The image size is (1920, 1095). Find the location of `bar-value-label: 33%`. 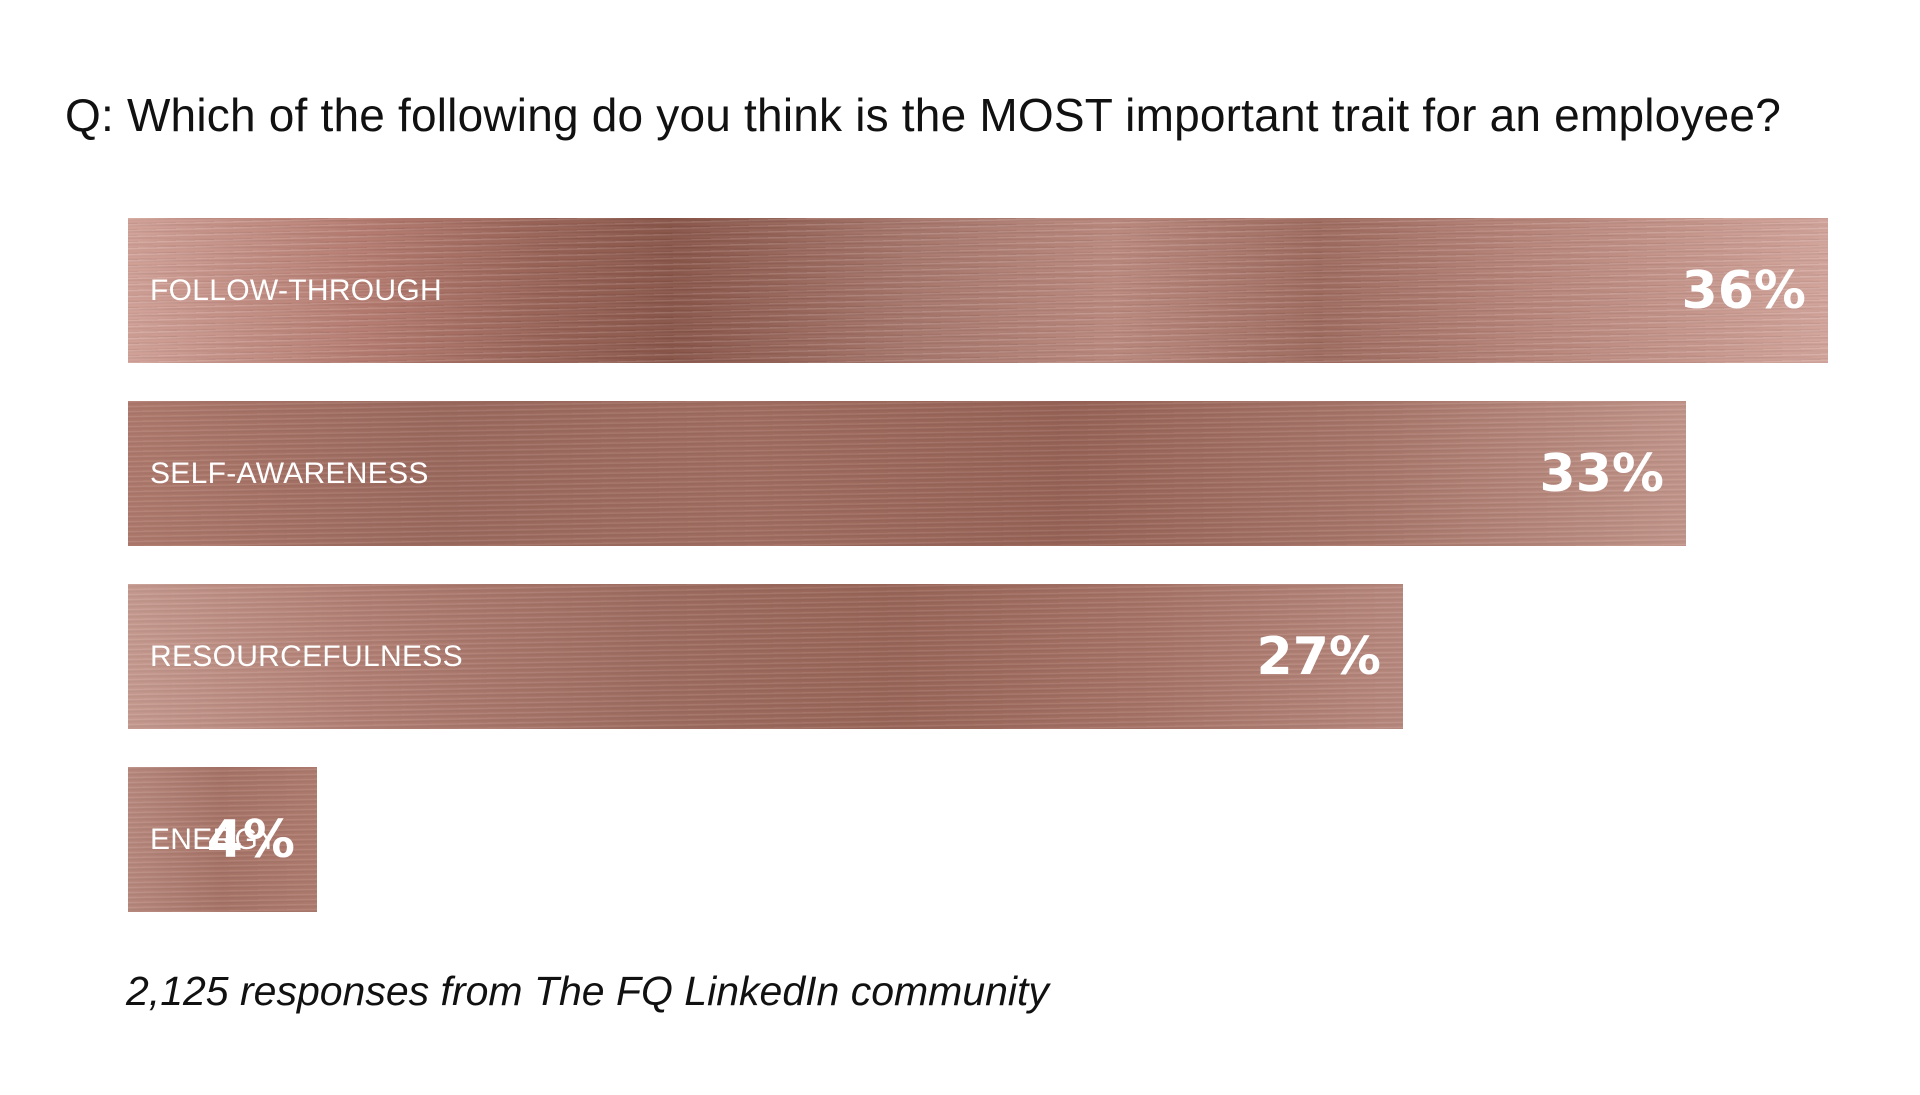

bar-value-label: 33% is located at coordinates (1601, 473).